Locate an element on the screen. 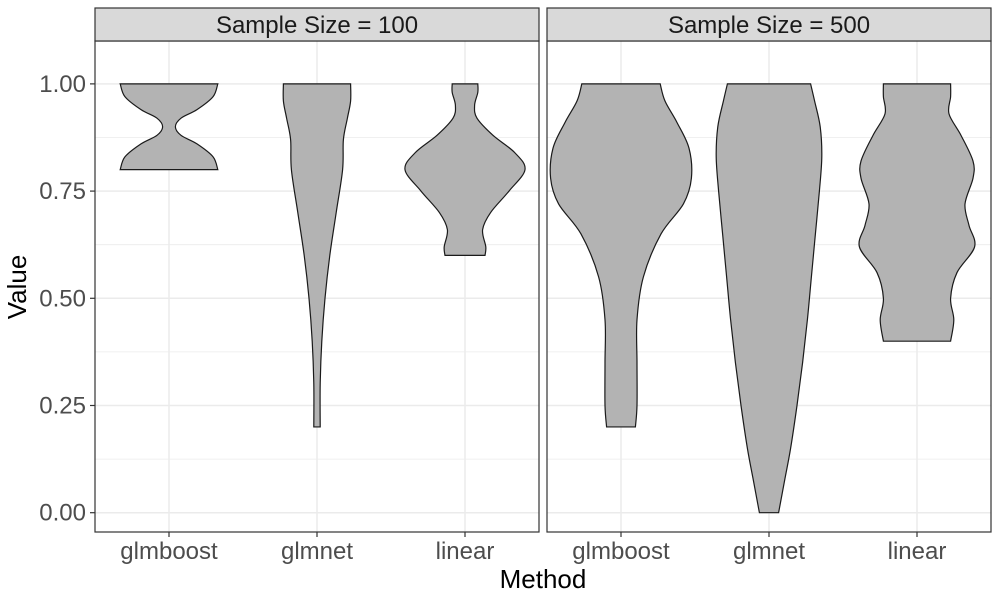  facet-strip-label: Sample Size = 100 is located at coordinates (317, 25).